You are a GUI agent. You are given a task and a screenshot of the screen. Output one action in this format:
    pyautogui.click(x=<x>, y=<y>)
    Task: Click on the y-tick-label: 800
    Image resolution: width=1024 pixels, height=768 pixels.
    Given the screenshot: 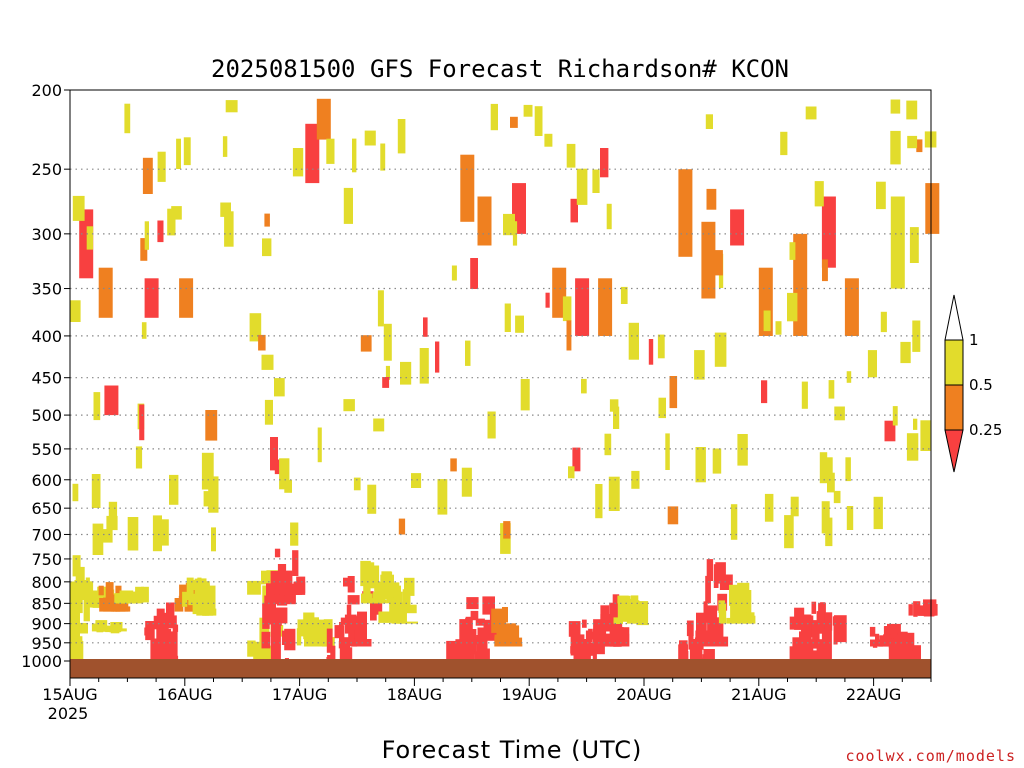 What is the action you would take?
    pyautogui.click(x=46, y=582)
    